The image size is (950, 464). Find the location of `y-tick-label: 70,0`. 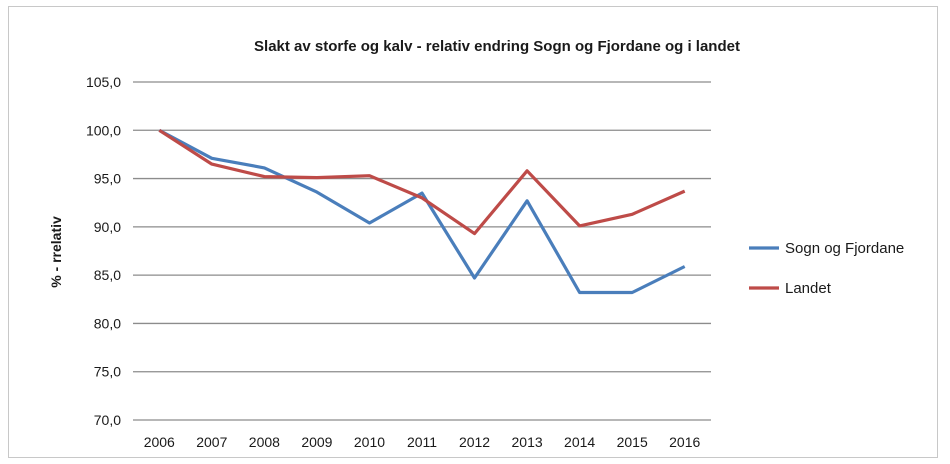

y-tick-label: 70,0 is located at coordinates (107, 420).